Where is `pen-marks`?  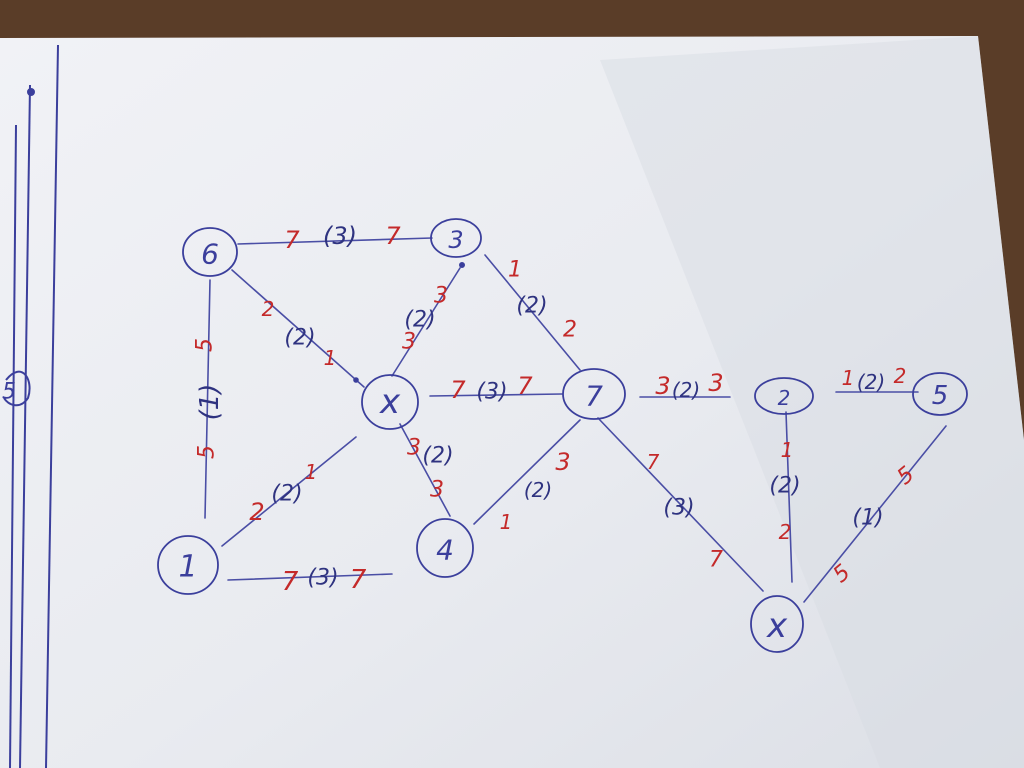
pen-marks is located at coordinates (409, 322).